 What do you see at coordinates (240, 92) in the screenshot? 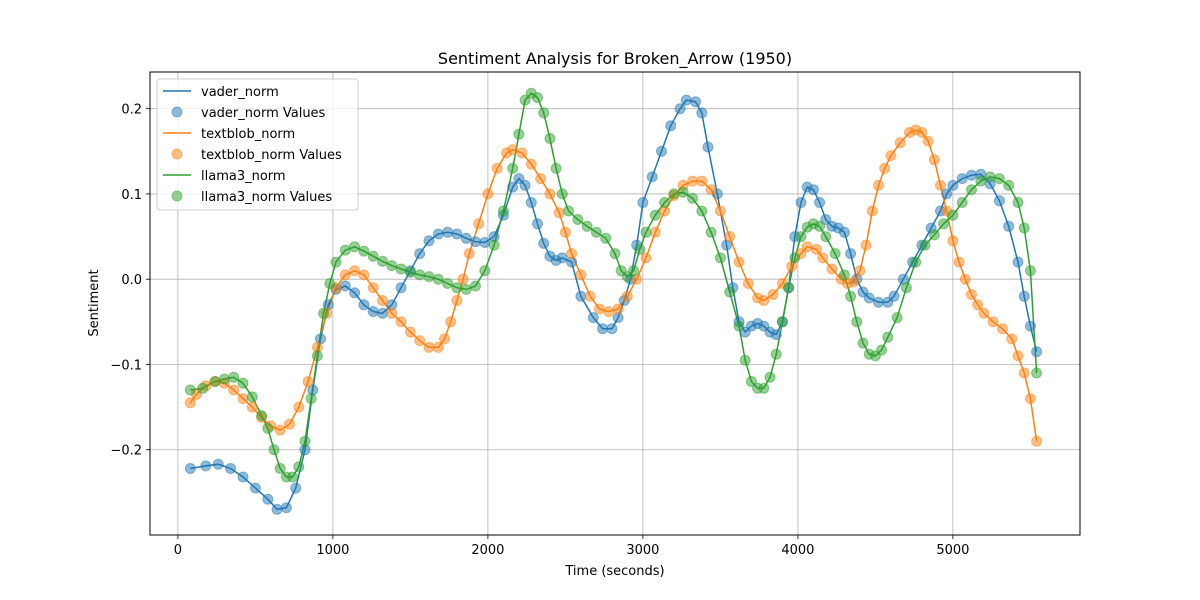
I see `legend-label: vader_norm` at bounding box center [240, 92].